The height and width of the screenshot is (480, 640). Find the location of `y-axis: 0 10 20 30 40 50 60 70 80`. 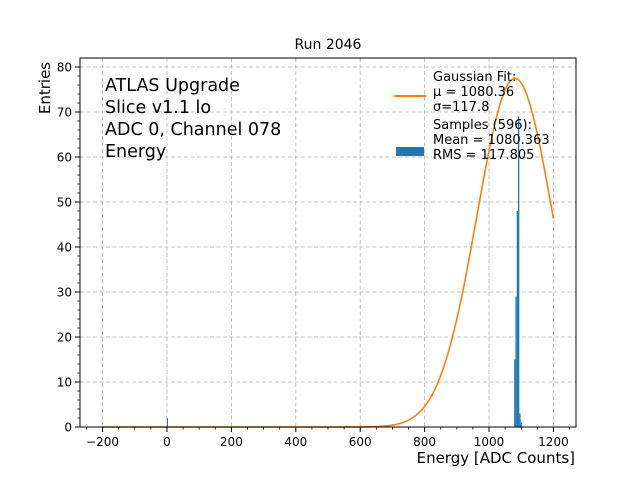

y-axis: 0 10 20 30 40 50 60 70 80 is located at coordinates (68, 248).